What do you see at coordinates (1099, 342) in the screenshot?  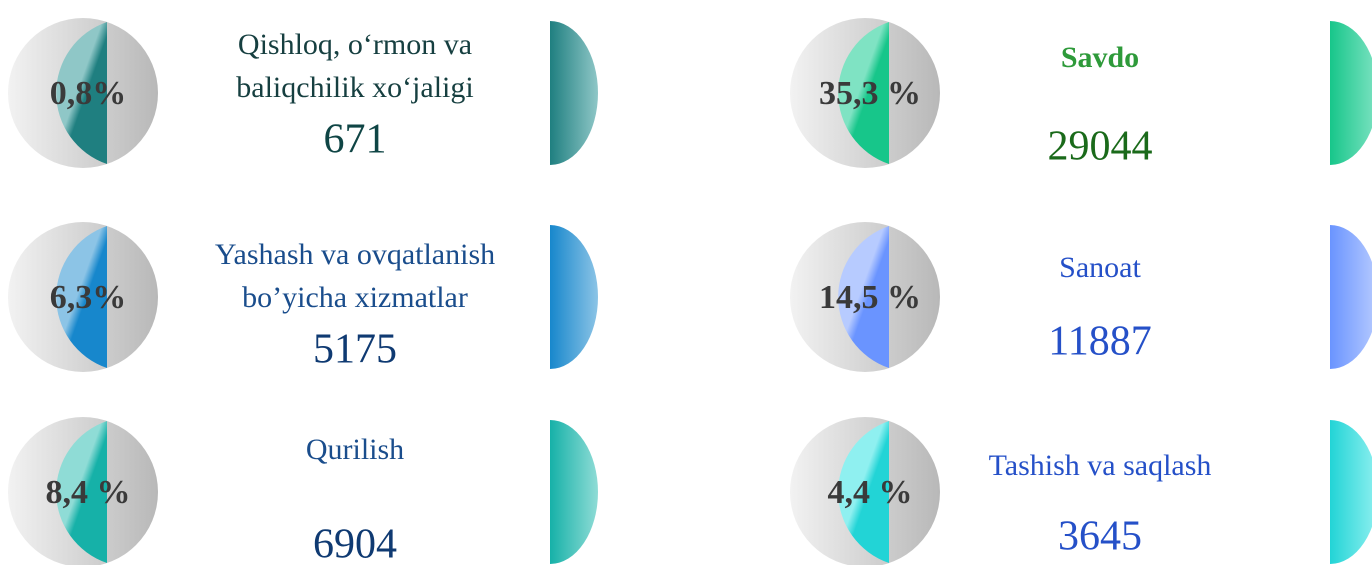 I see `sector-count: 11887` at bounding box center [1099, 342].